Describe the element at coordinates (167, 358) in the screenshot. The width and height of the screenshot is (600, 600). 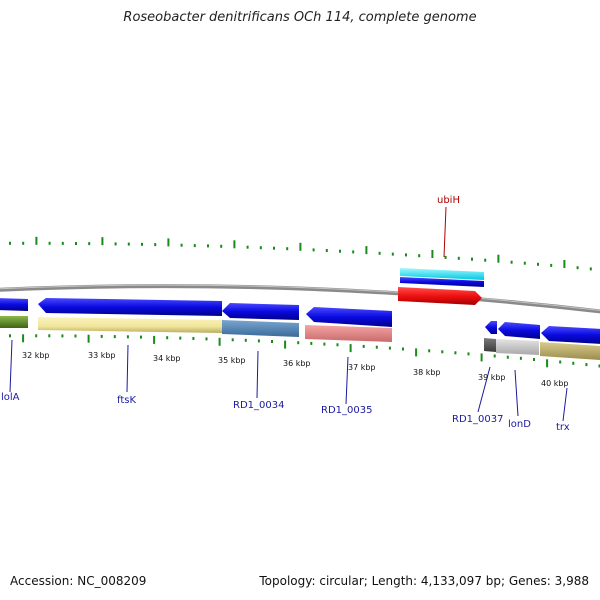
I see `scale-label-34kbp: 34 kbp` at that location.